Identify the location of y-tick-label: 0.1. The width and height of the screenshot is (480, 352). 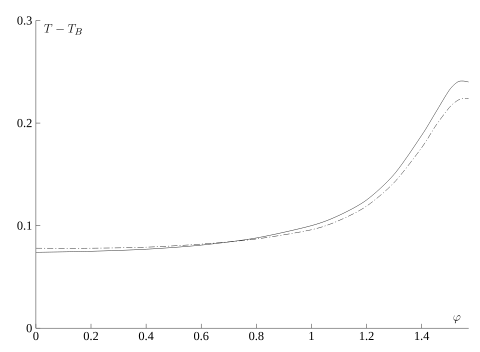
(24, 226).